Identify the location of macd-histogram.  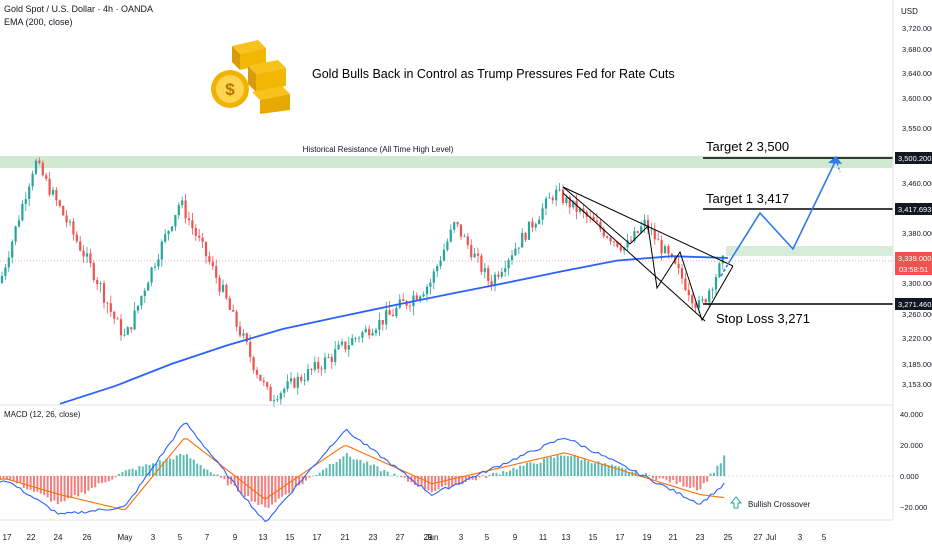
(363, 480).